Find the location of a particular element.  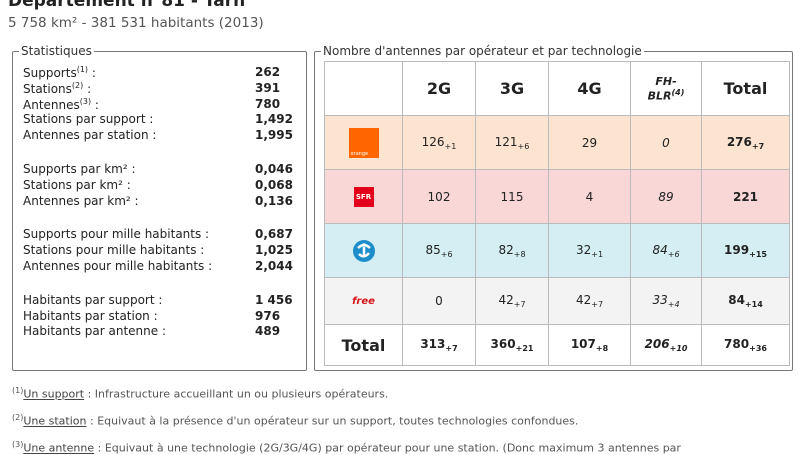

column-label: FH- is located at coordinates (666, 81).